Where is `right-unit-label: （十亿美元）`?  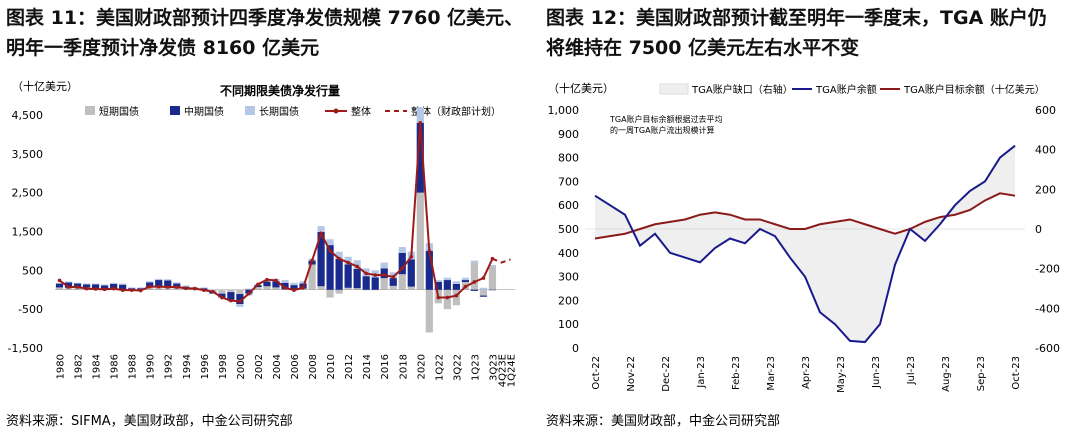 right-unit-label: （十亿美元） is located at coordinates (581, 88).